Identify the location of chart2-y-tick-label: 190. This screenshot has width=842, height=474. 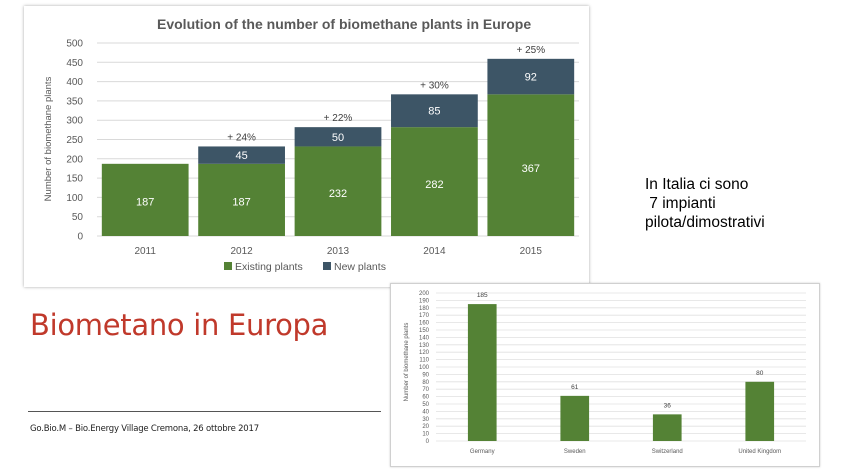
(424, 301).